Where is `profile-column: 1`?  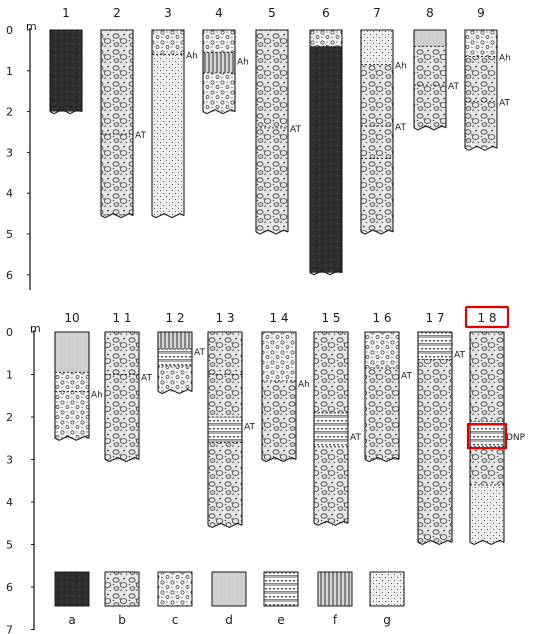 profile-column: 1 is located at coordinates (66, 60).